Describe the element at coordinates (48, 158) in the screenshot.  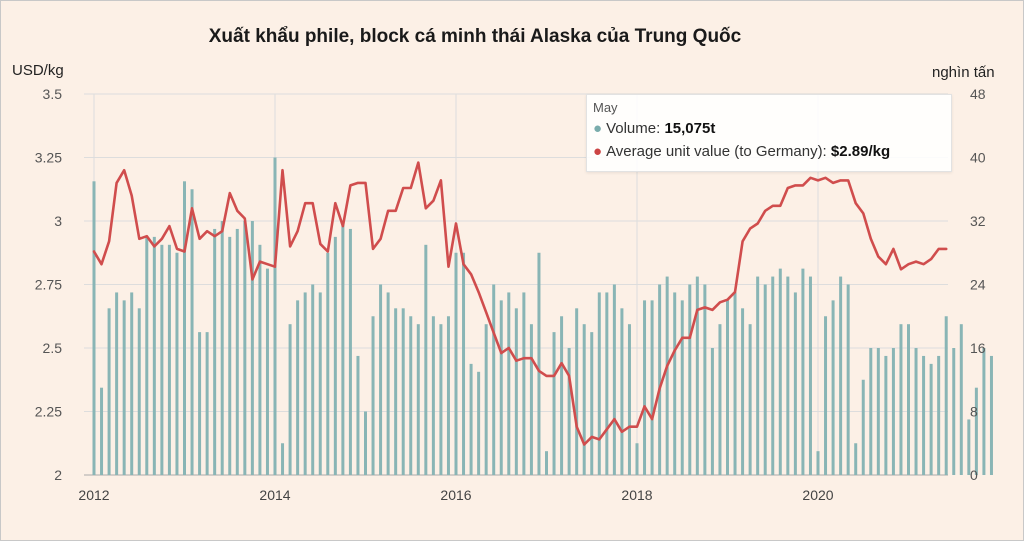
I see `y-left-tick-label: 3.25` at that location.